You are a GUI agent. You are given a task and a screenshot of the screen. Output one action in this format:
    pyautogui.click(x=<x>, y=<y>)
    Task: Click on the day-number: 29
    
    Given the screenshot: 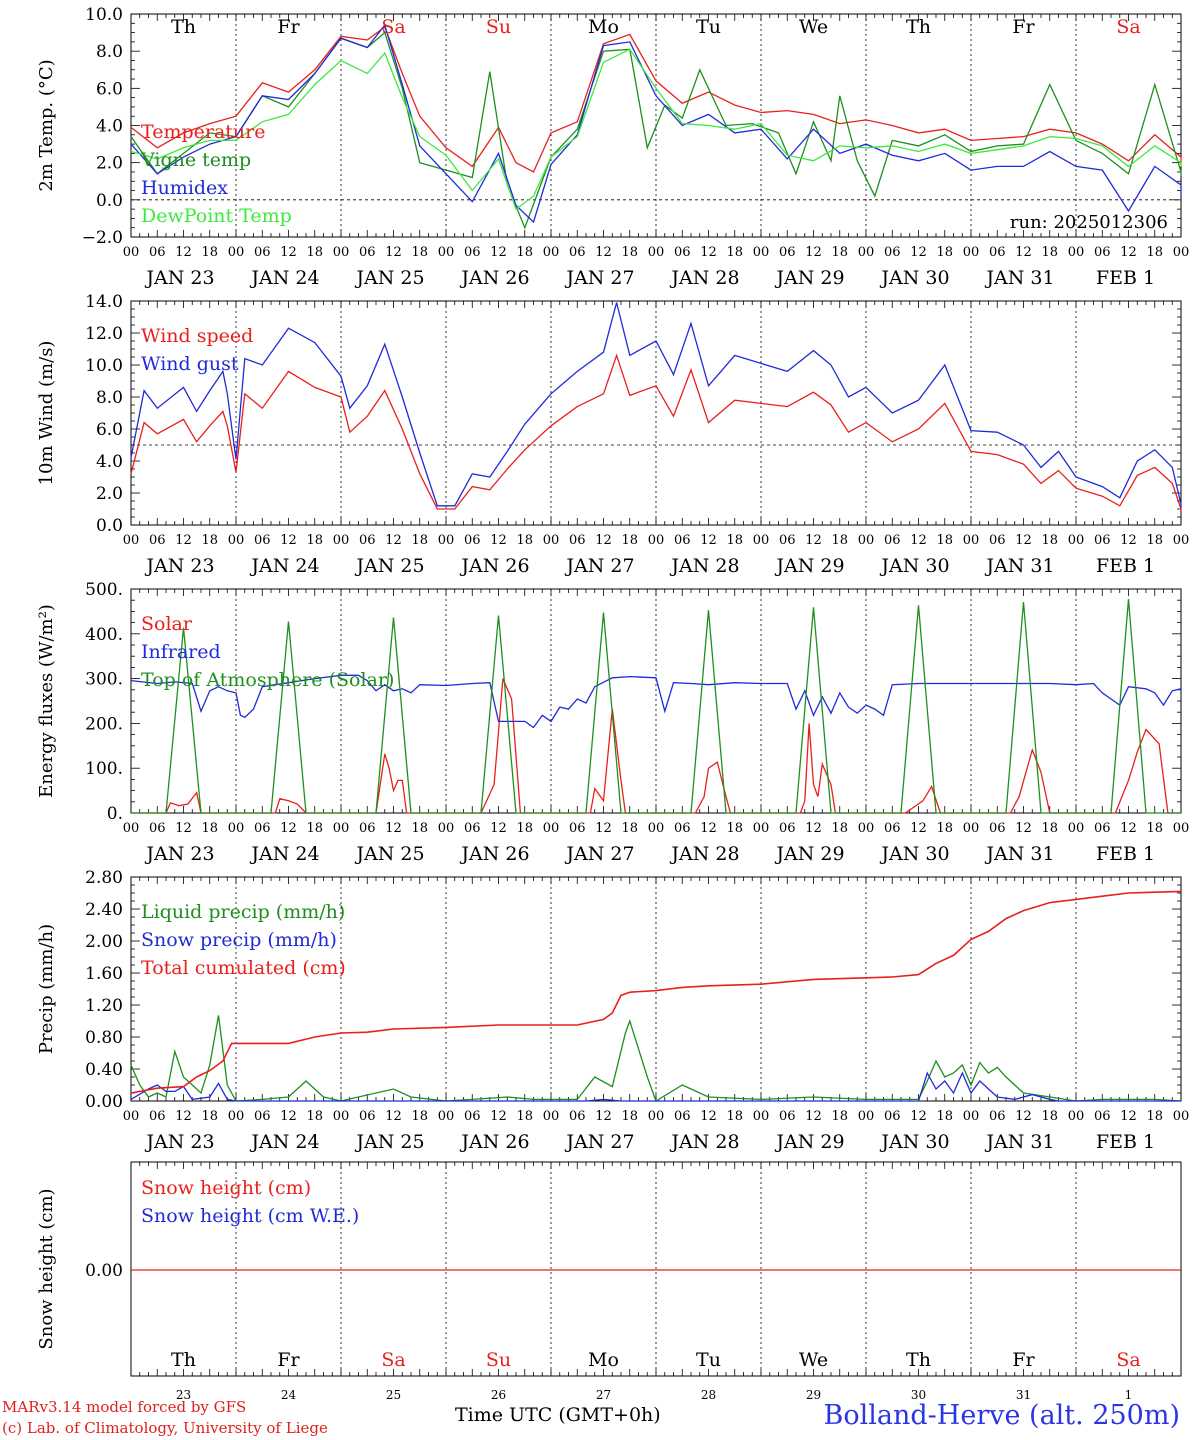 What is the action you would take?
    pyautogui.click(x=813, y=1395)
    